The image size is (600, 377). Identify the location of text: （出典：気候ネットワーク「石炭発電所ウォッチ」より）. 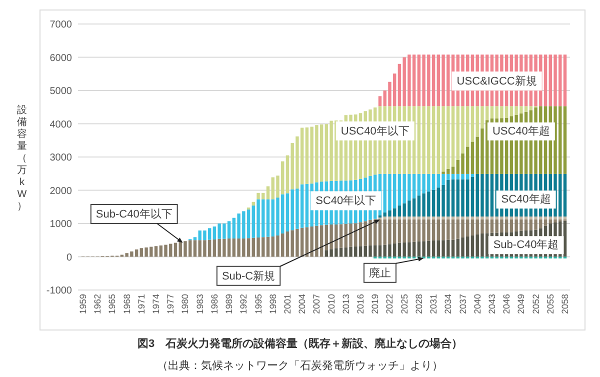
(300, 365).